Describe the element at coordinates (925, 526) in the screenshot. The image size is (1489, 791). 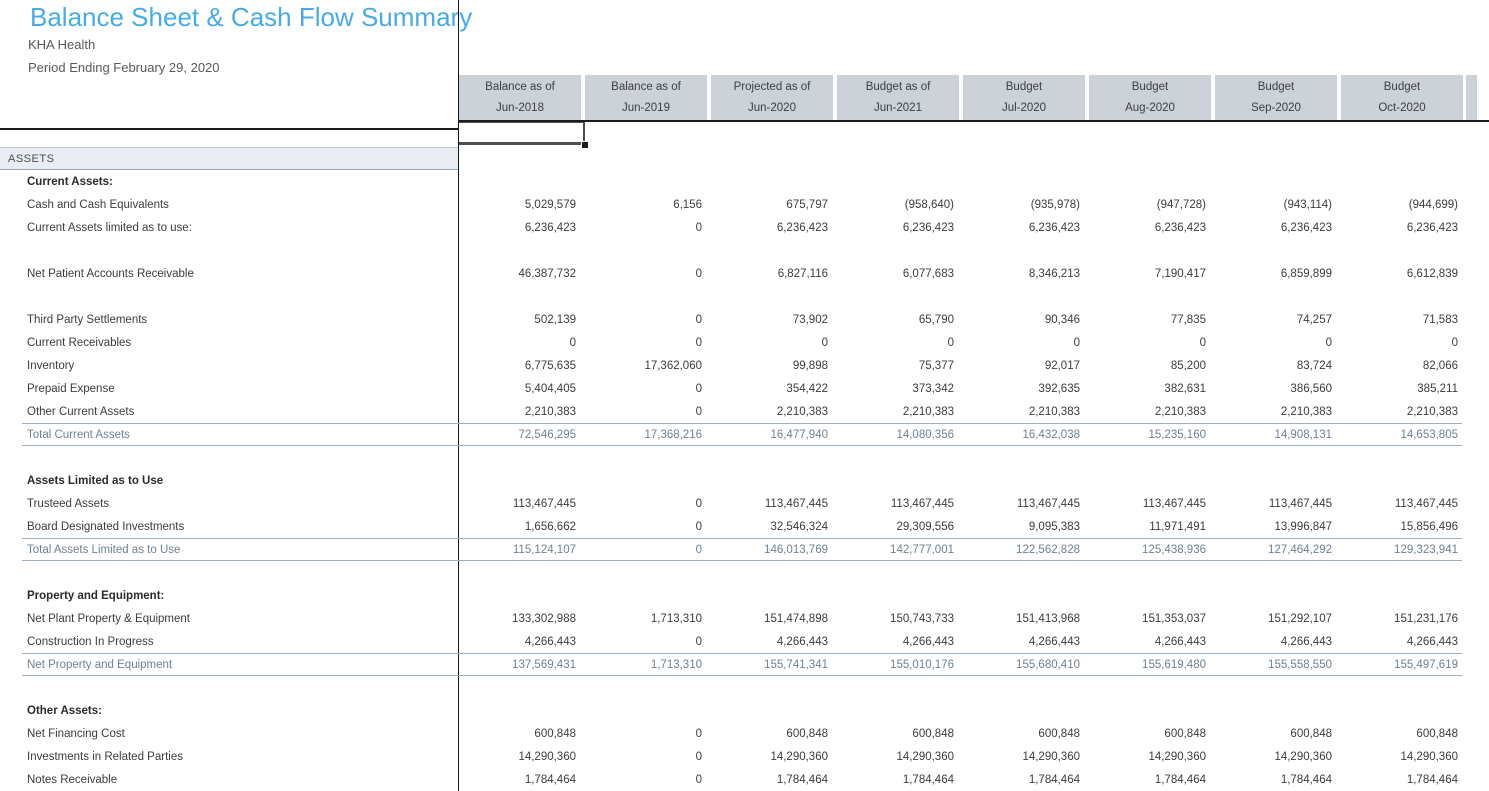
I see `value-cell: 29,309,556` at that location.